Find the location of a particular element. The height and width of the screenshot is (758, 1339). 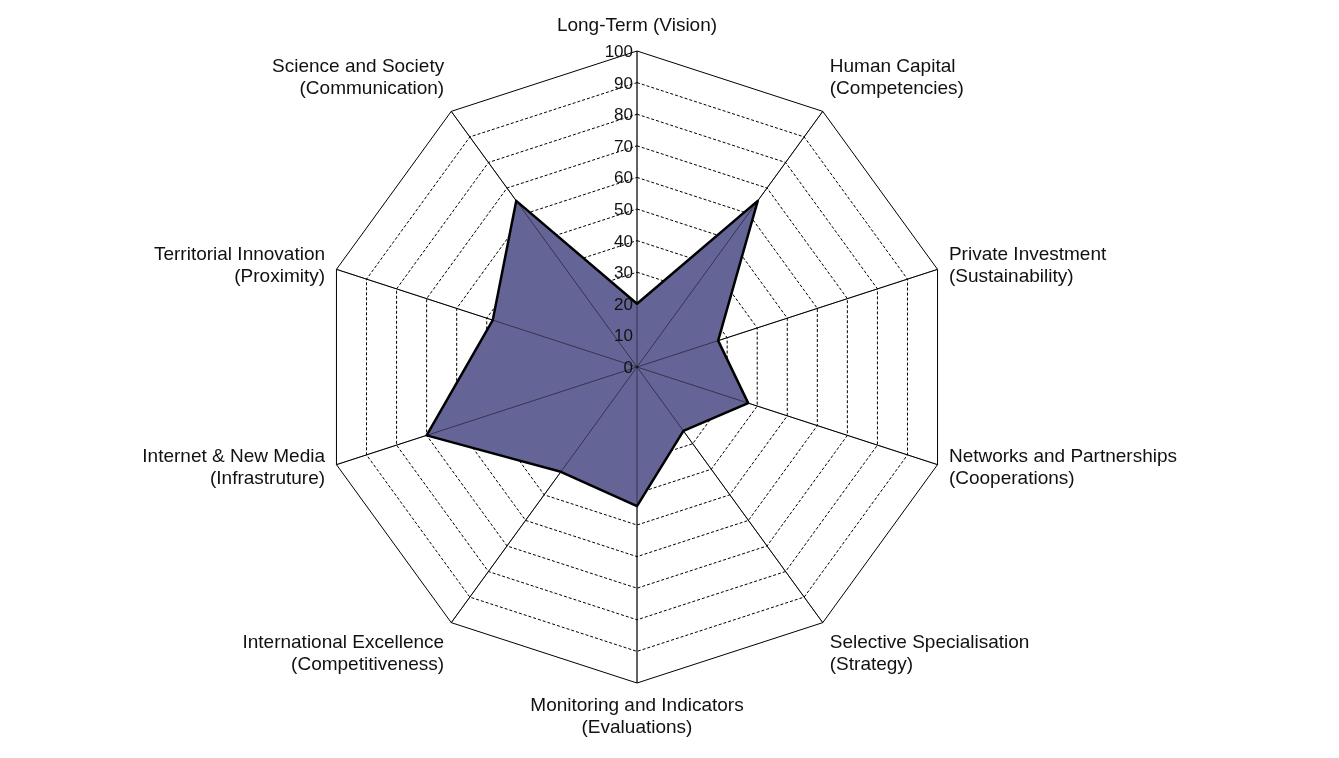

y-tick-label: 10 is located at coordinates (623, 336).